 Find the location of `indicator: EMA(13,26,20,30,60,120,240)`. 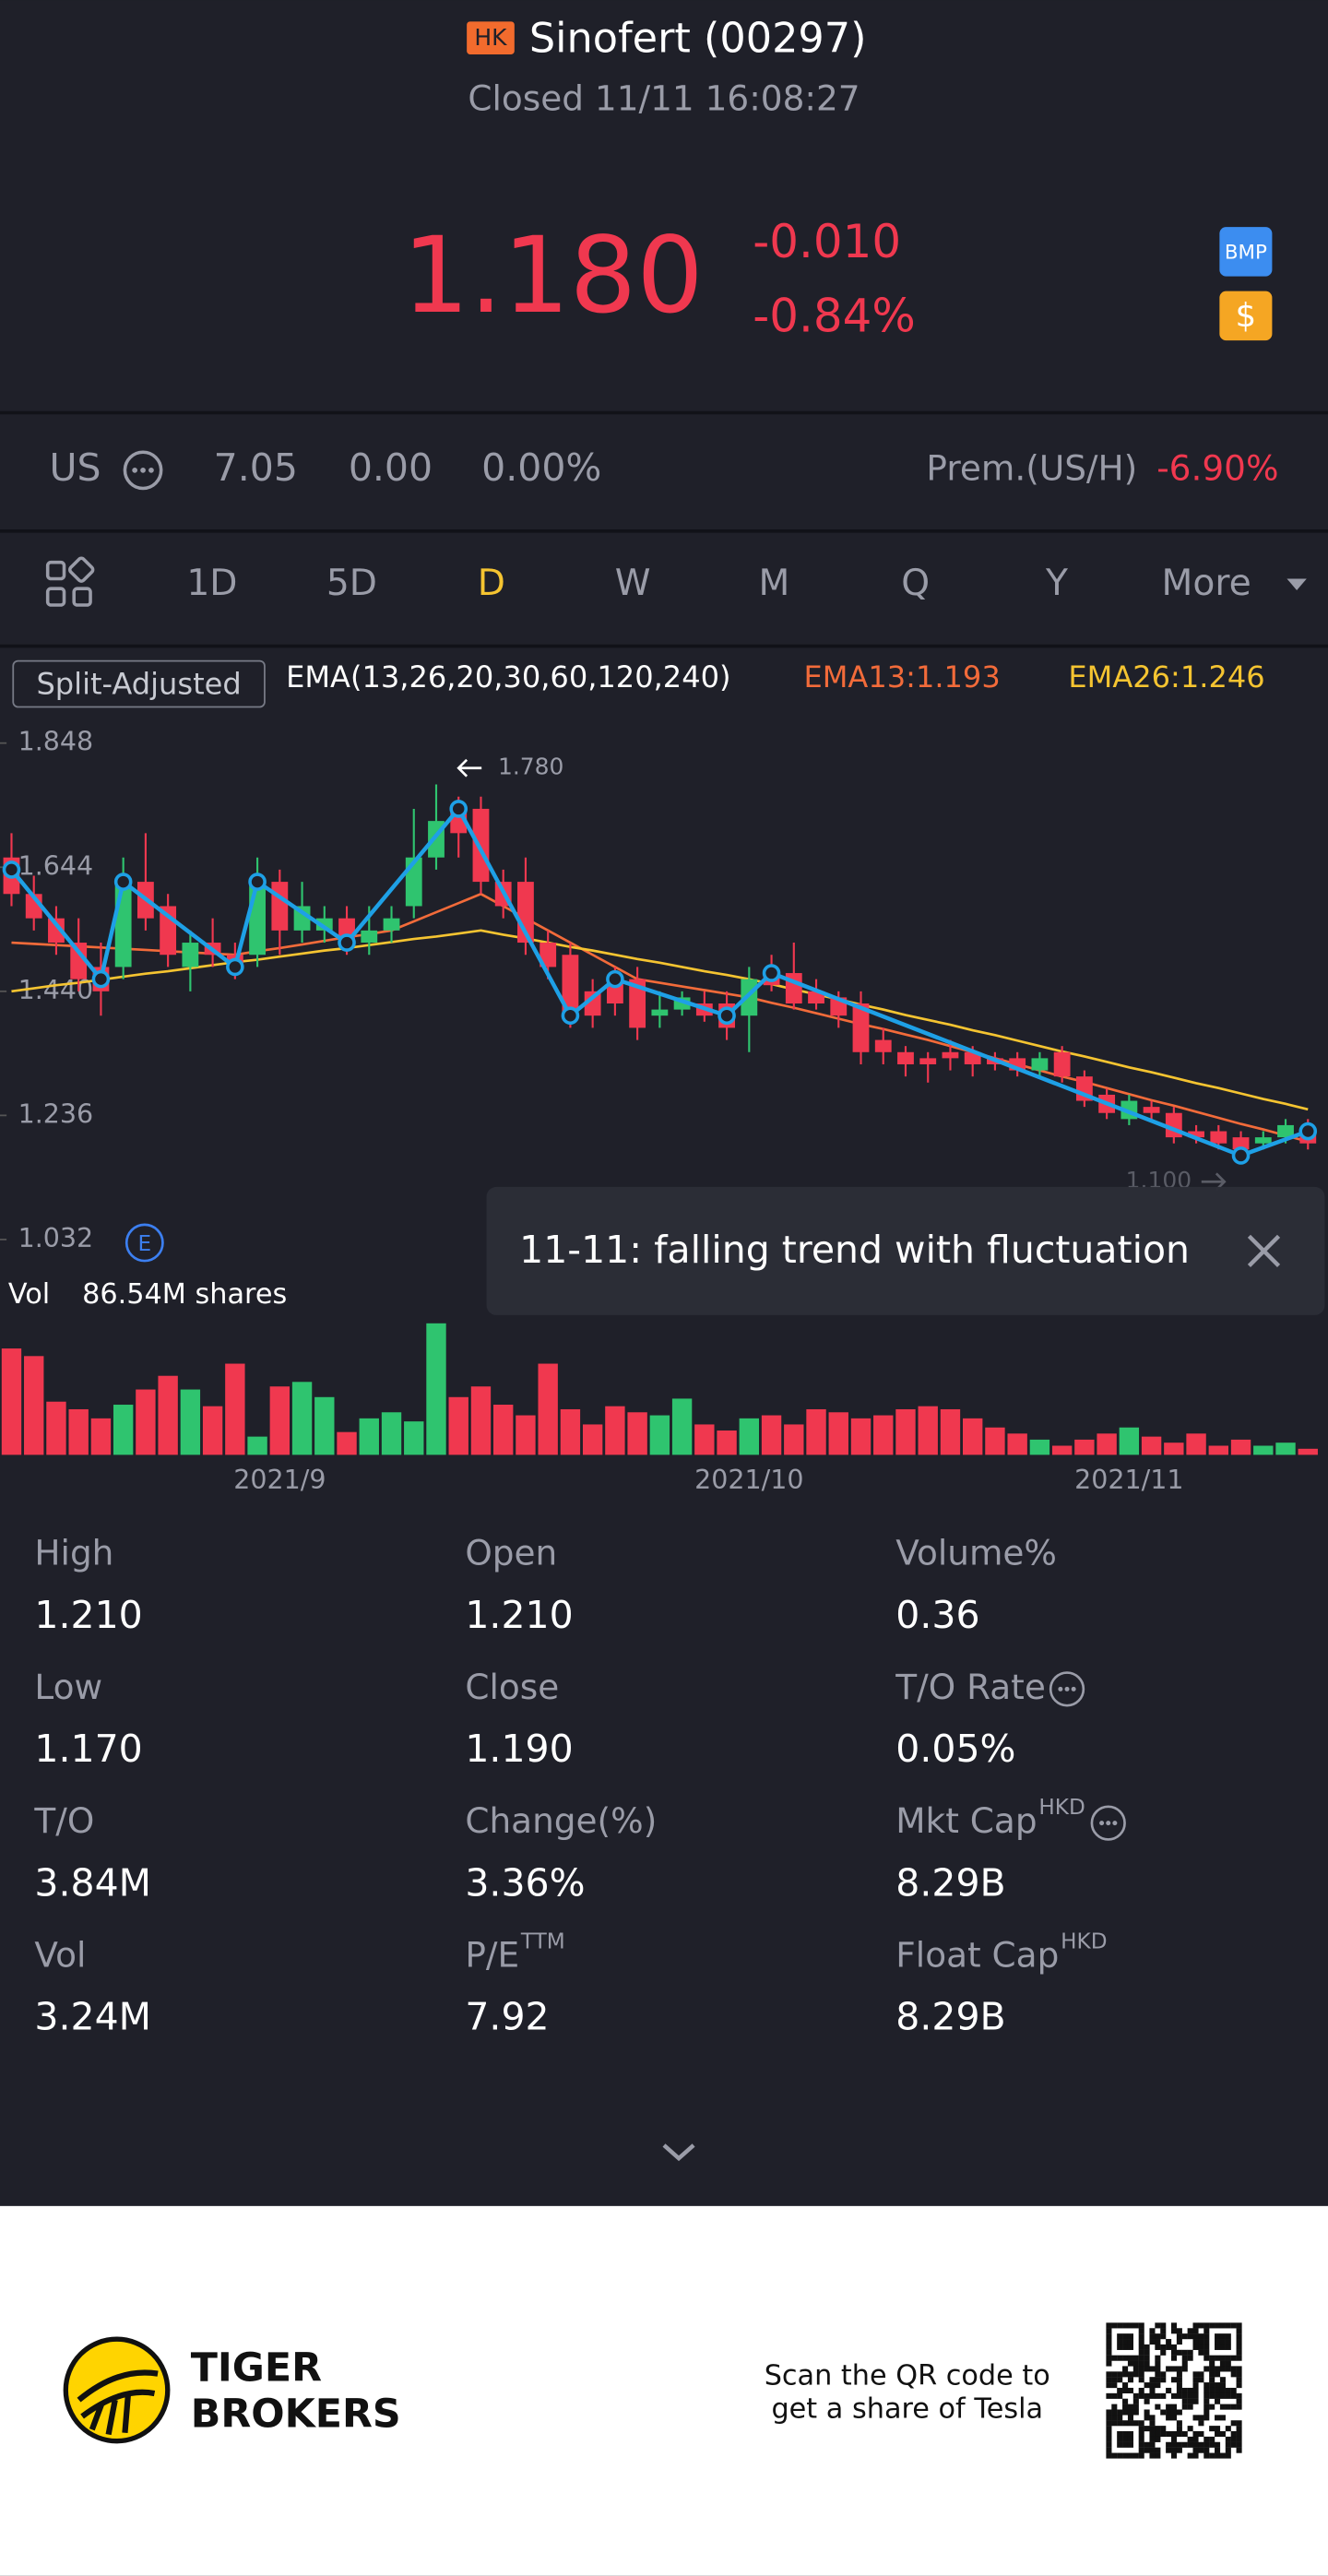

indicator: EMA(13,26,20,30,60,120,240) is located at coordinates (508, 676).